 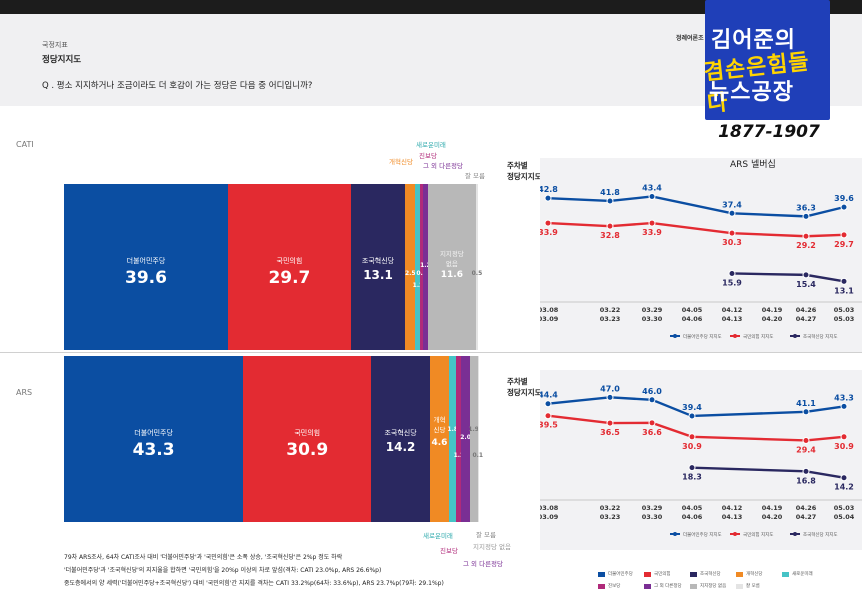 What do you see at coordinates (758, 534) in the screenshot?
I see `legend-label: 국민의힘 지지도` at bounding box center [758, 534].